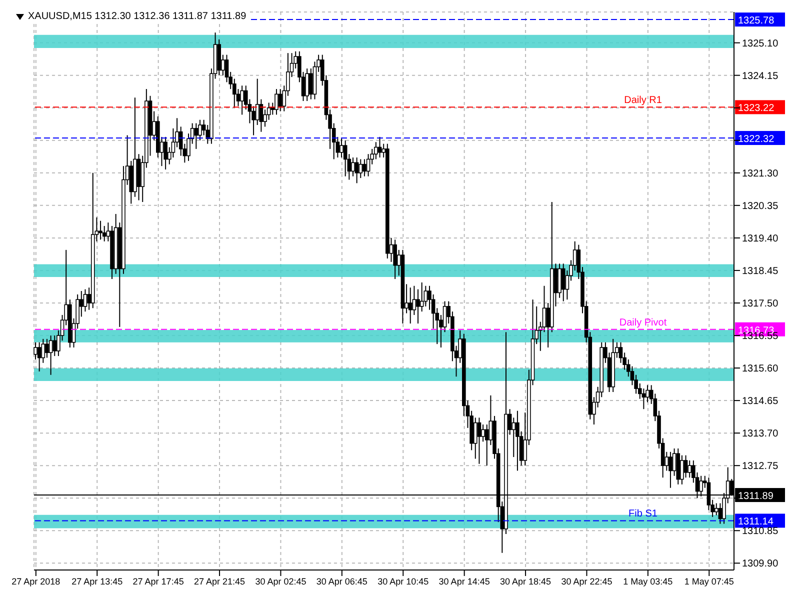 The height and width of the screenshot is (600, 800). Describe the element at coordinates (36, 581) in the screenshot. I see `x-tick-label: 27 Apr 2018` at that location.